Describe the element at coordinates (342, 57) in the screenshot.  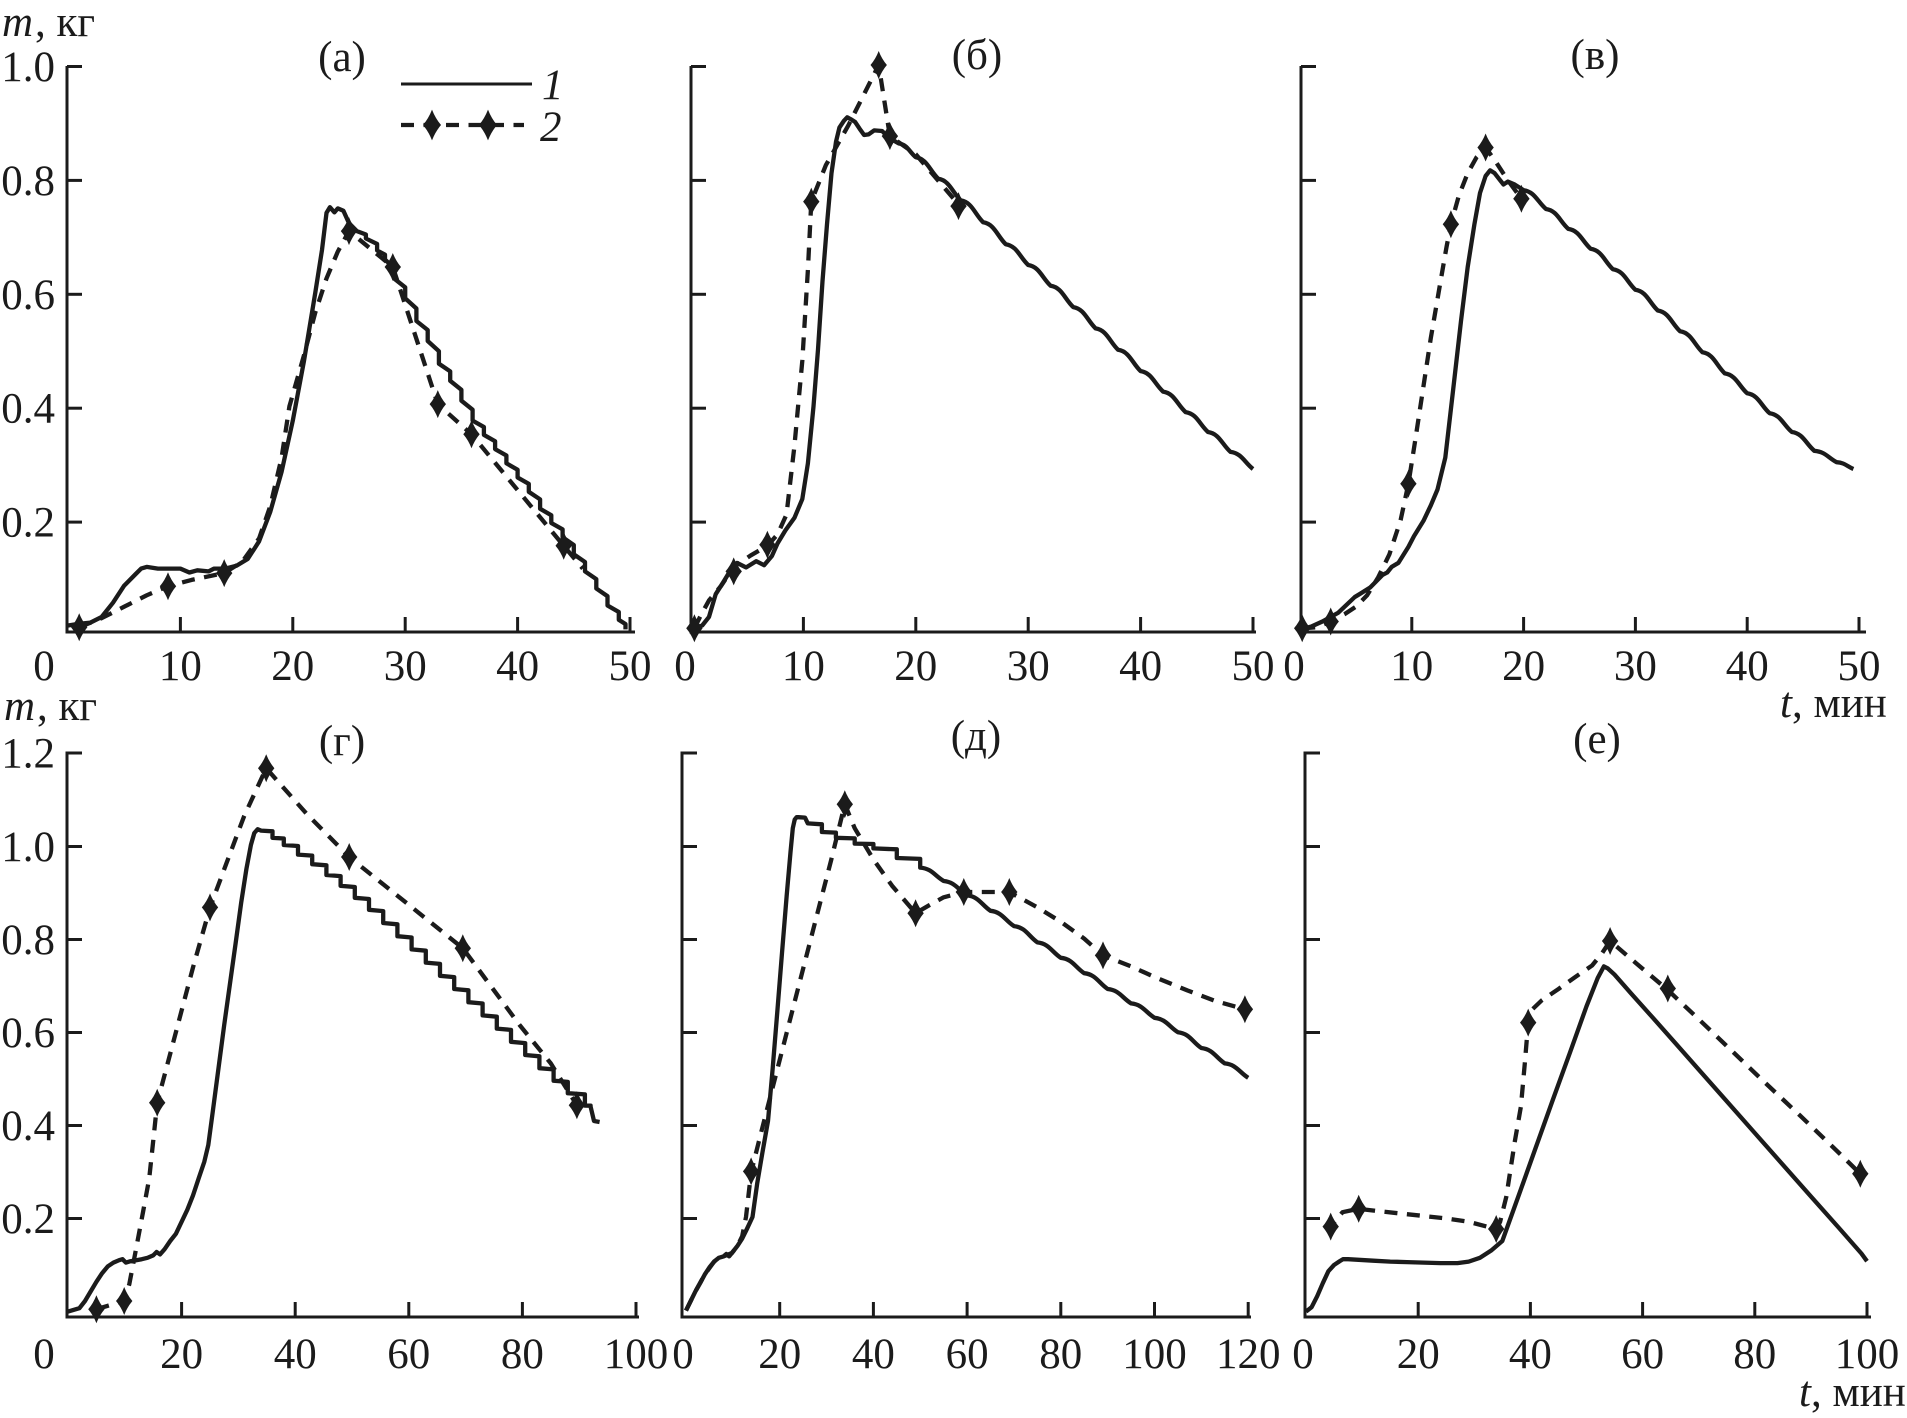
I see `svg-text: (а)` at that location.